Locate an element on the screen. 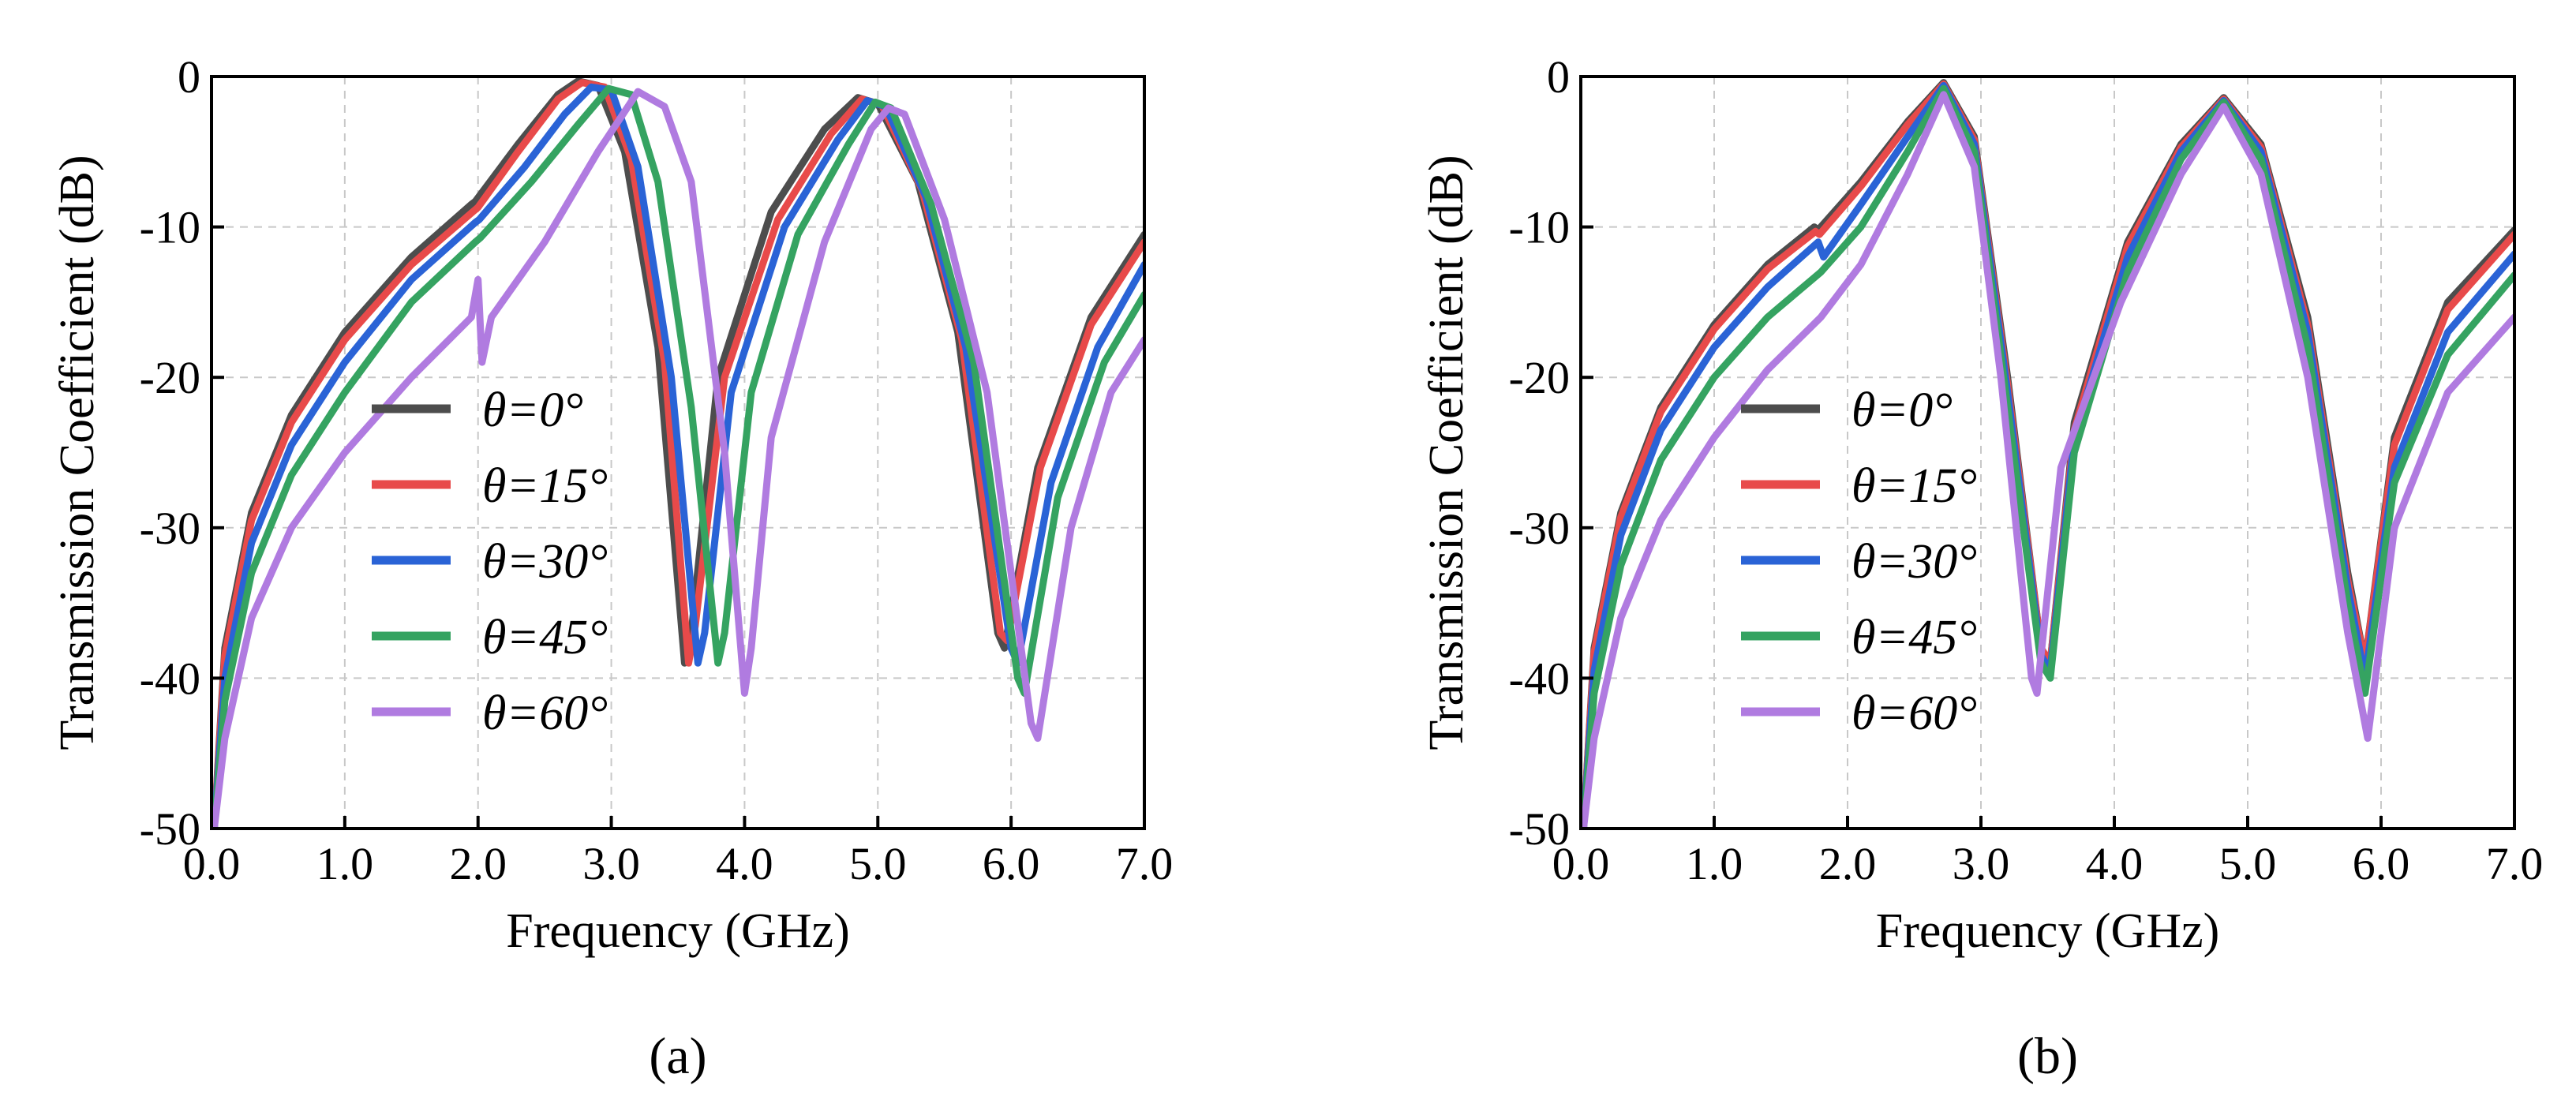  panel-label: (b) is located at coordinates (2047, 1056).